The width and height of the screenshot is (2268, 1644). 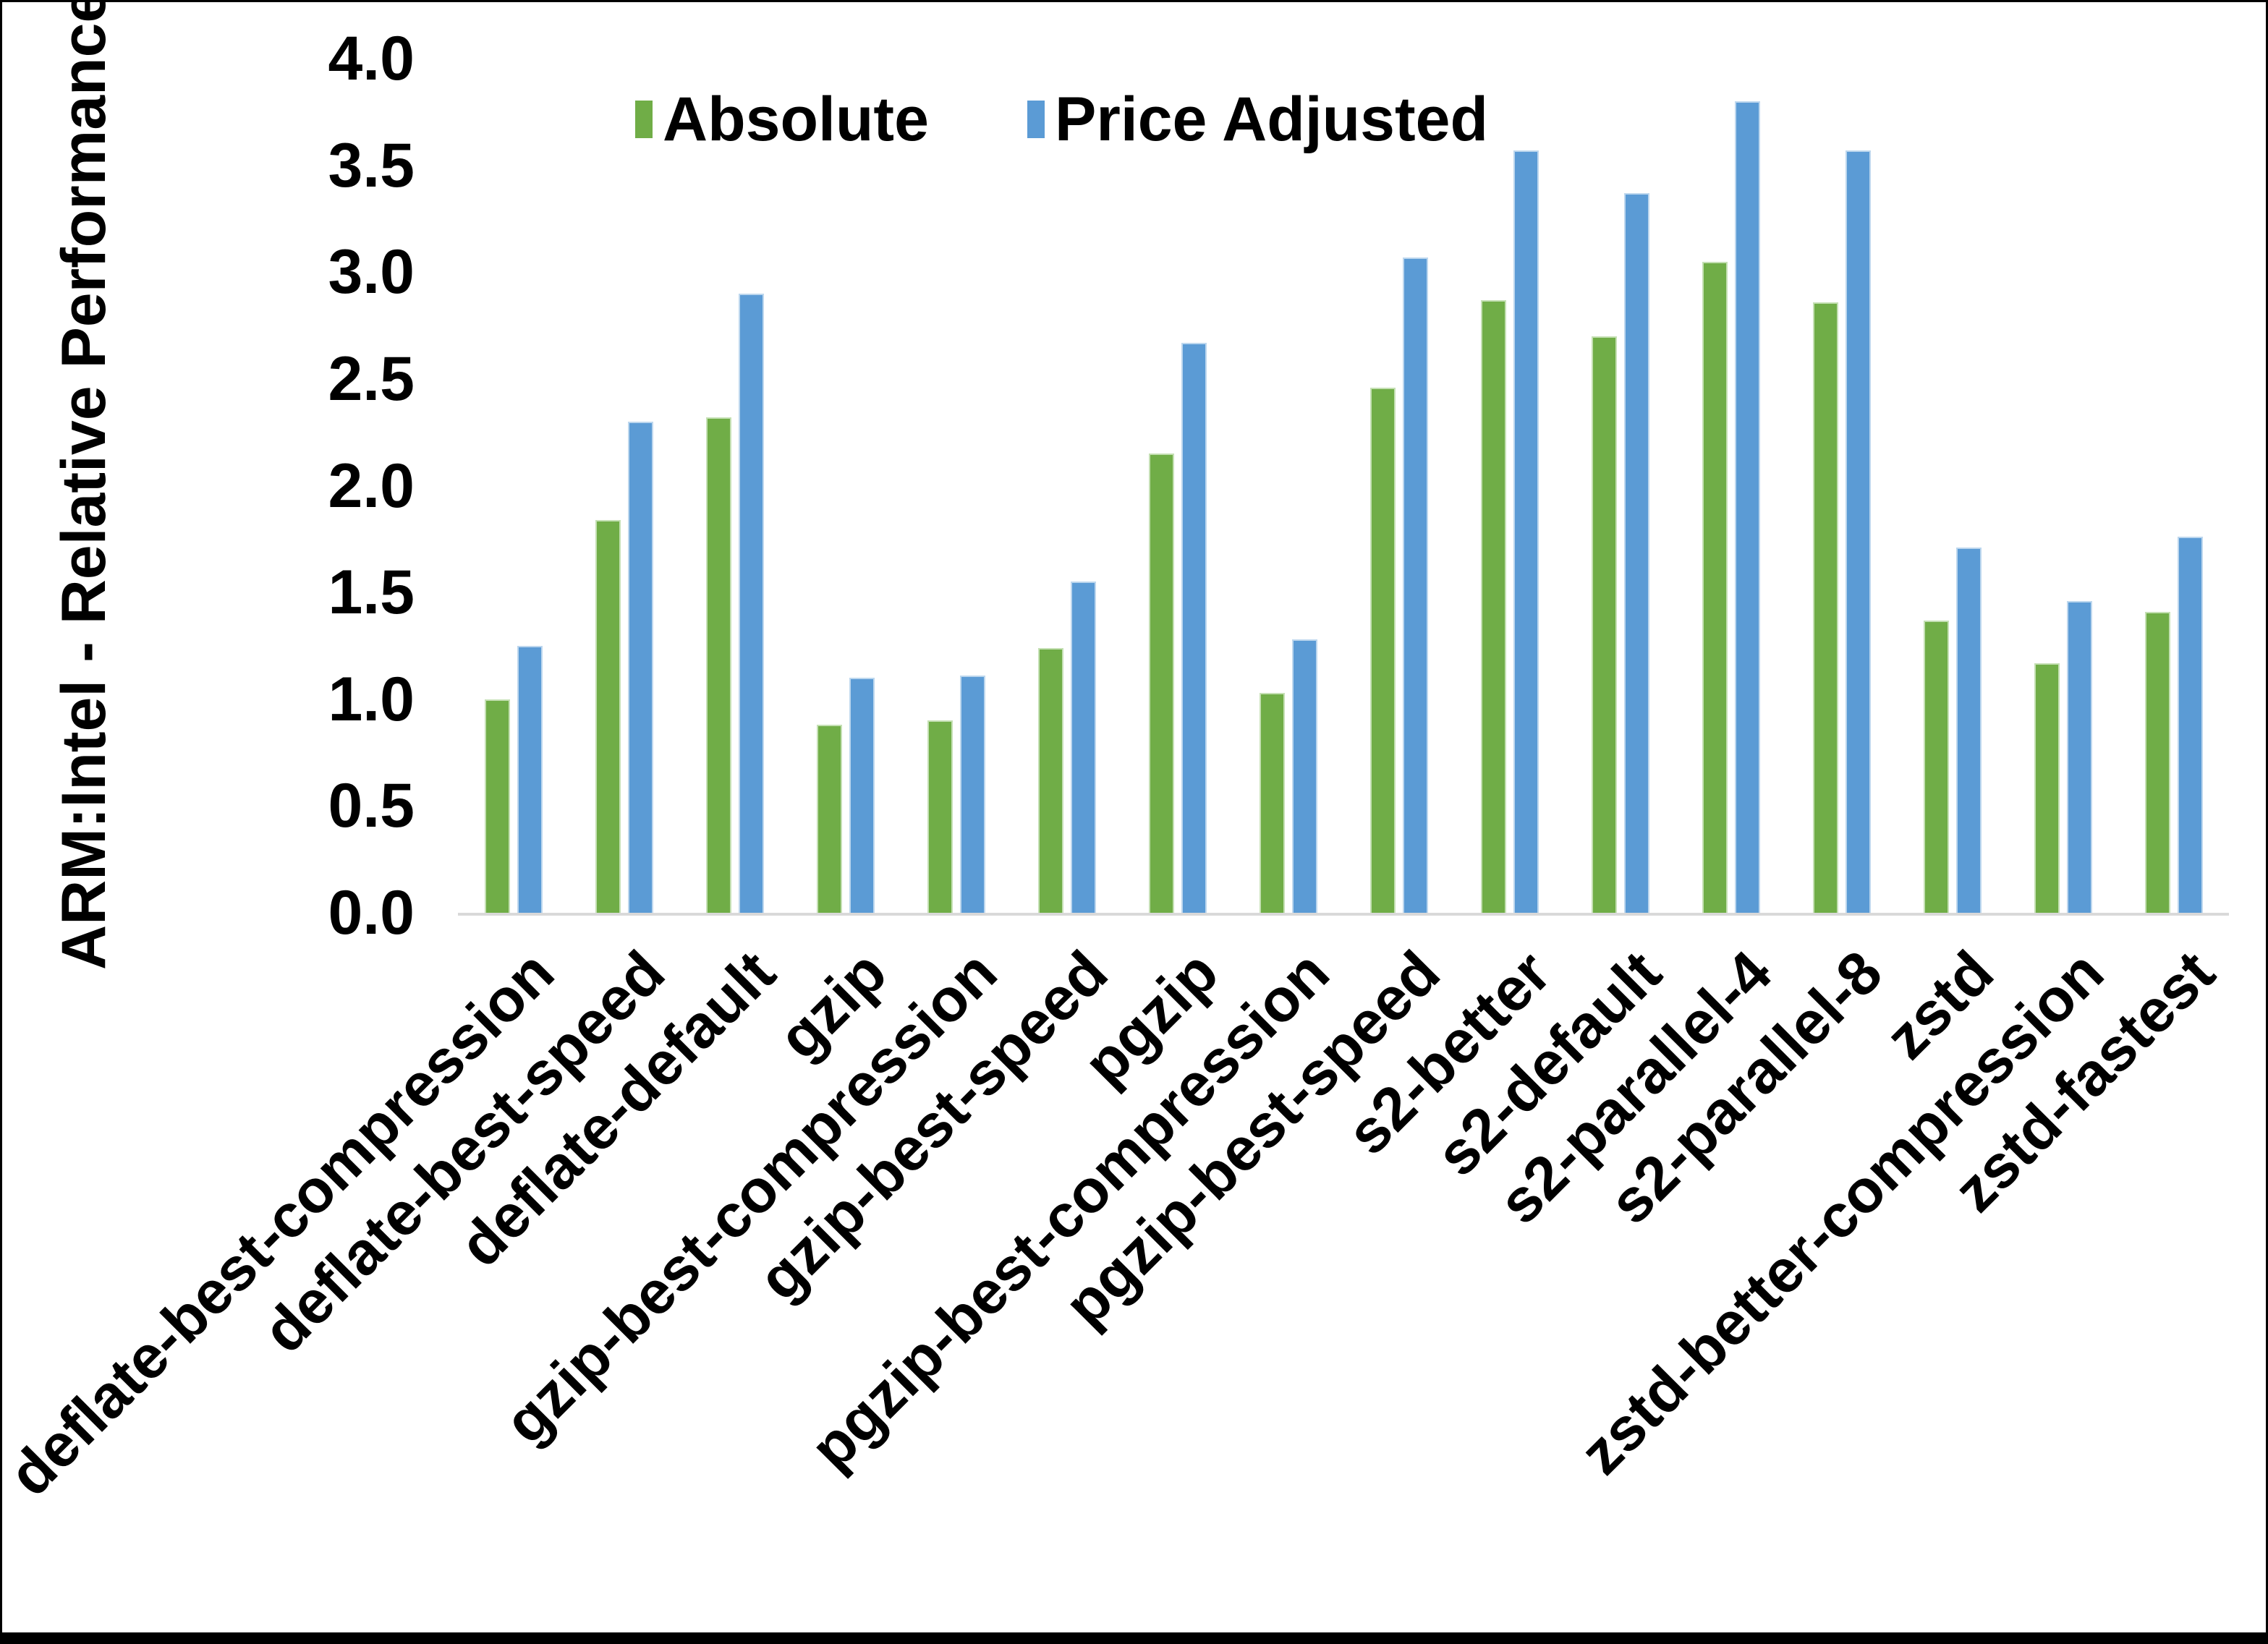 I want to click on y-tick-label: 3.0, so click(x=371, y=272).